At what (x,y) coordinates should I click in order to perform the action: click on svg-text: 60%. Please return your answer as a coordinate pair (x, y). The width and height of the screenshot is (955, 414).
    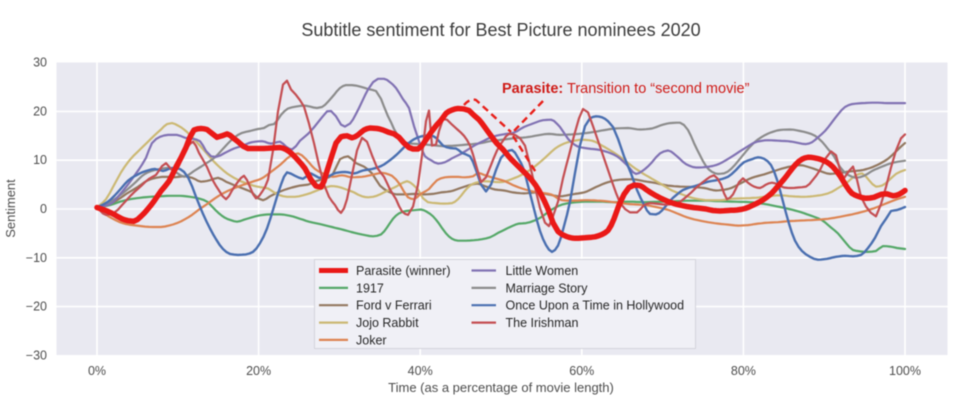
    Looking at the image, I should click on (581, 371).